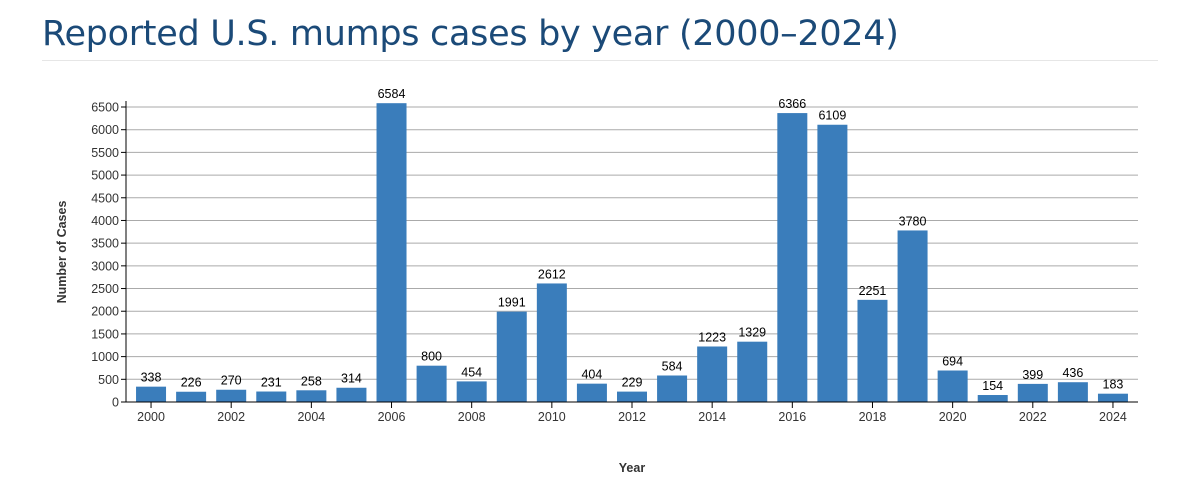  What do you see at coordinates (311, 381) in the screenshot?
I see `data-label-2004: 258` at bounding box center [311, 381].